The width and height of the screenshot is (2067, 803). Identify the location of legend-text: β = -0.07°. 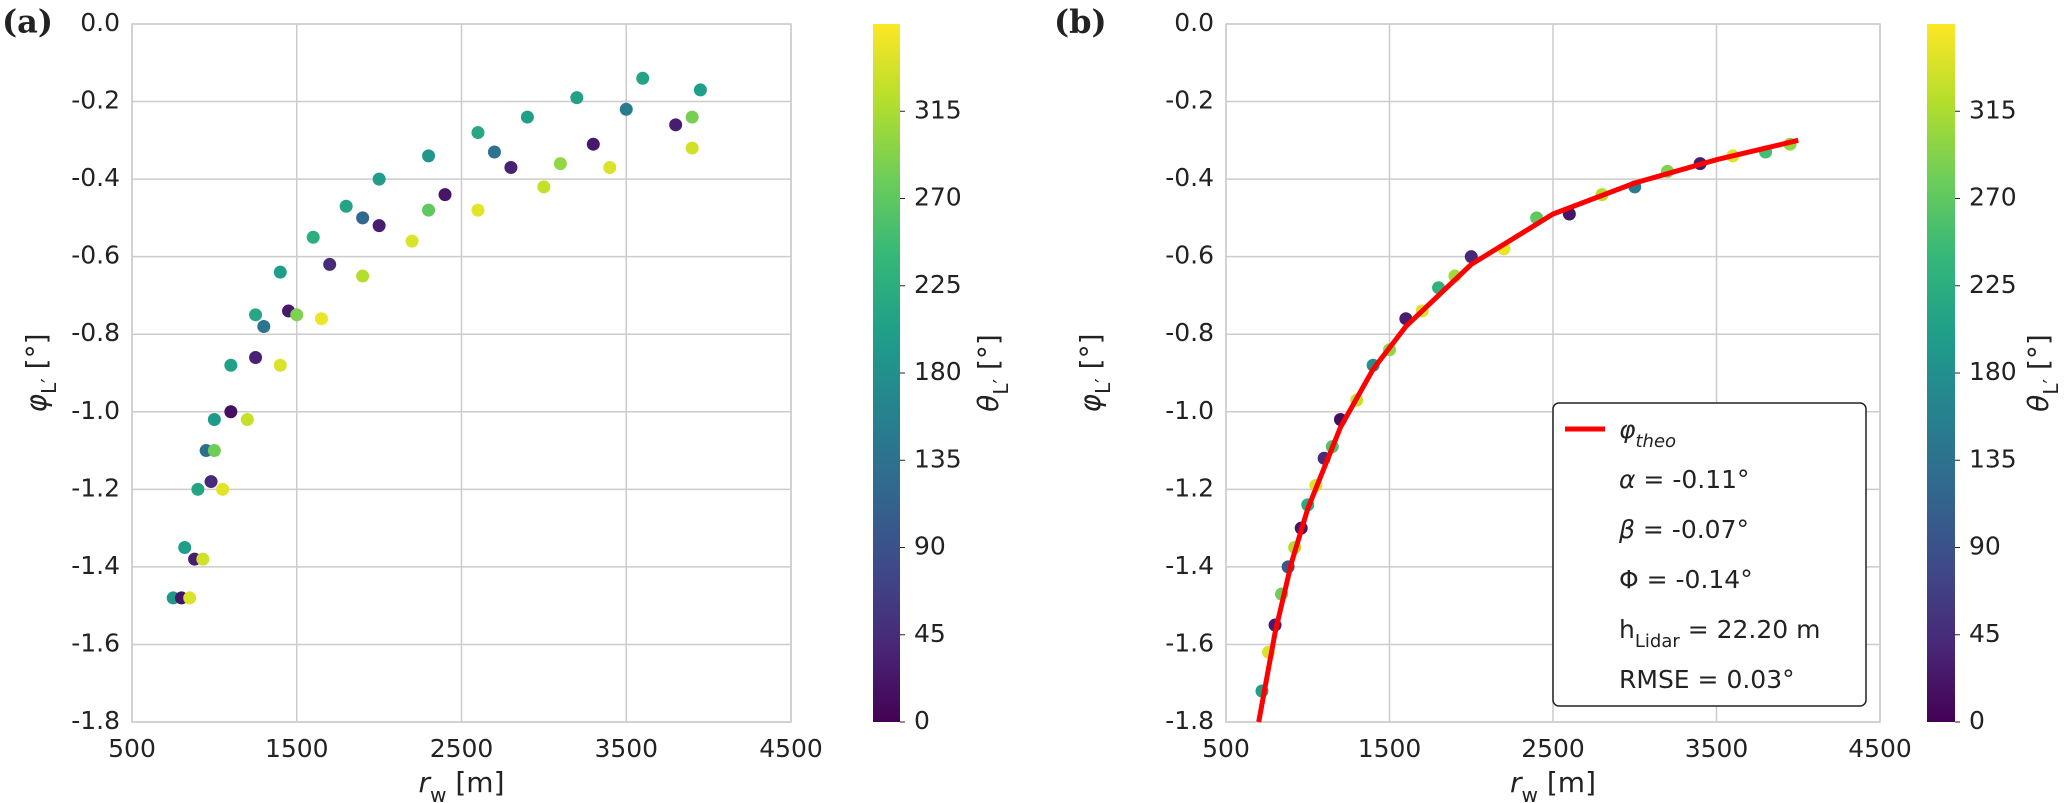
(1683, 529).